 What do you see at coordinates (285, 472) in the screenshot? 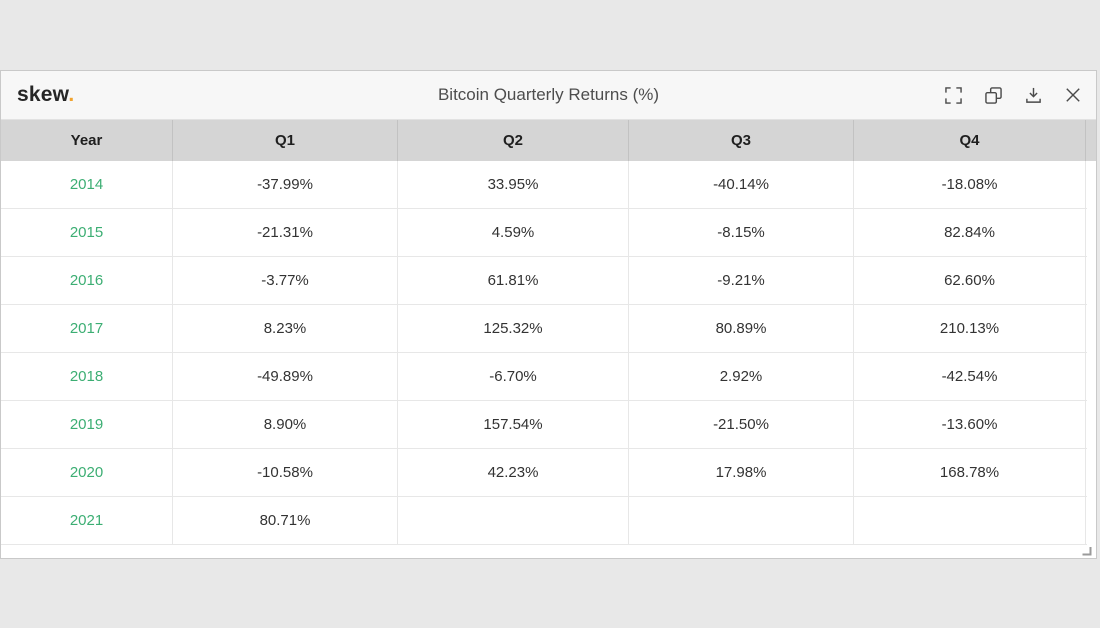
I see `q1-value: -10.58%` at bounding box center [285, 472].